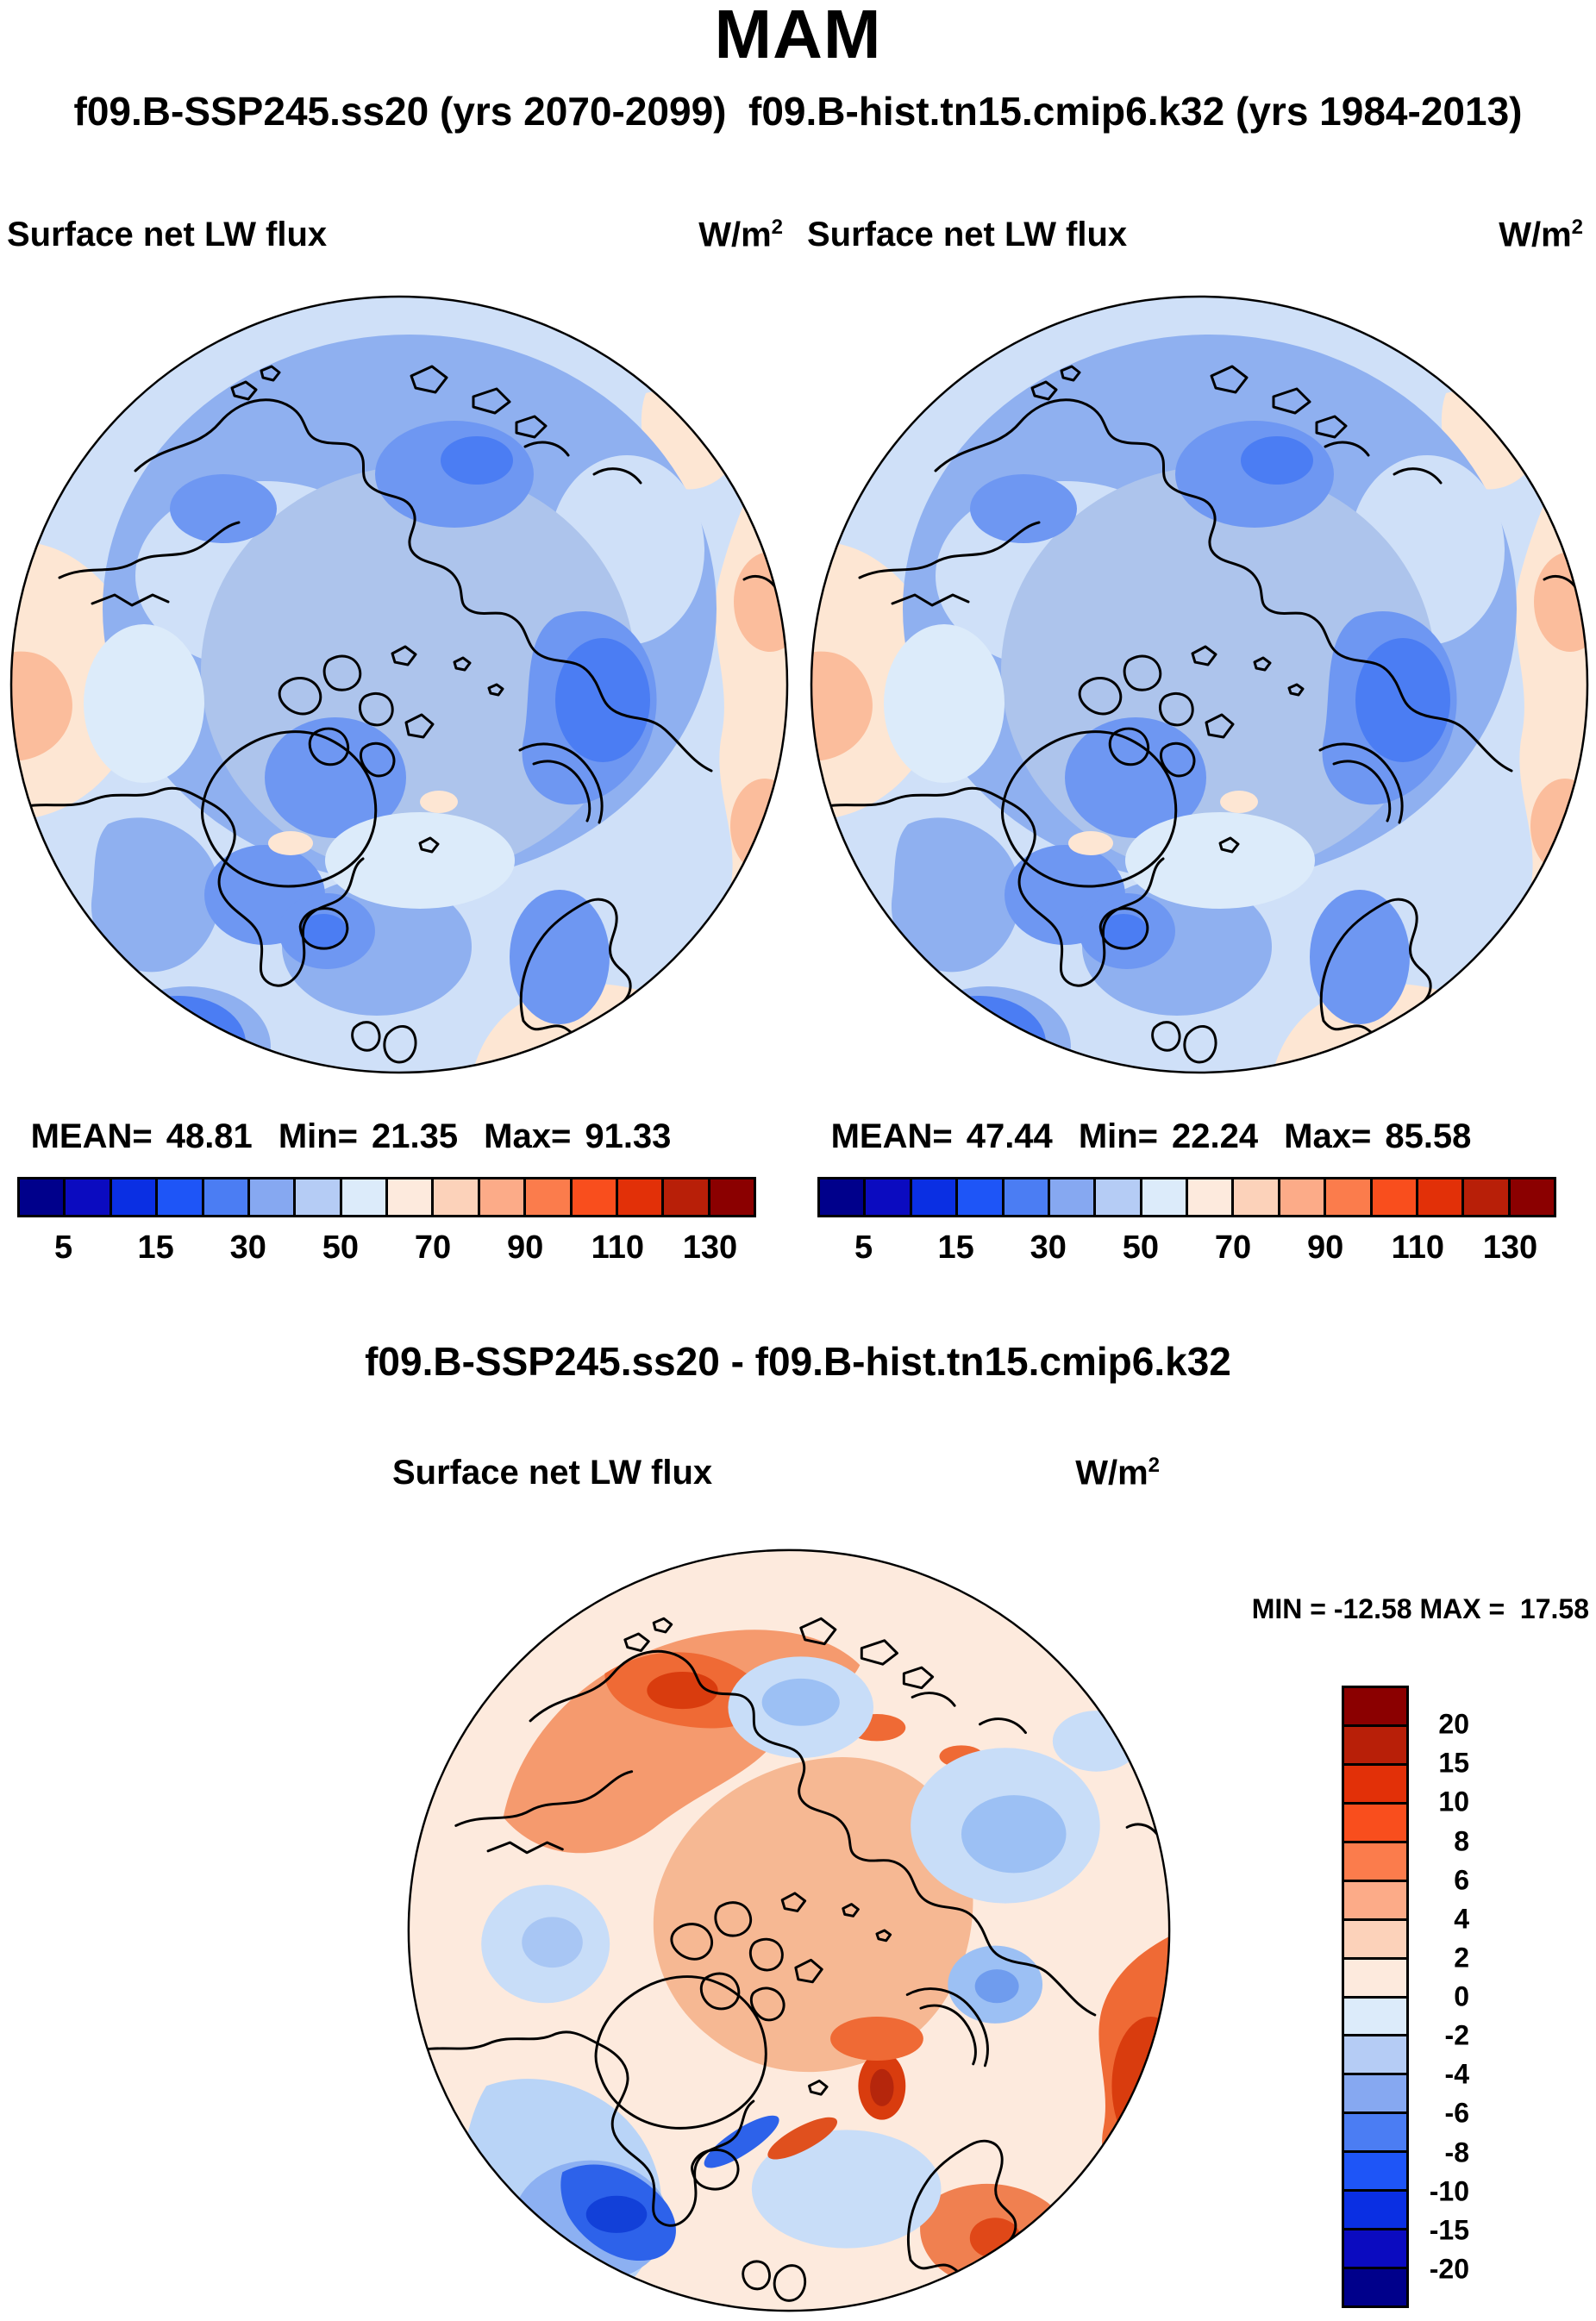 This screenshot has height=2321, width=1596. Describe the element at coordinates (1428, 1136) in the screenshot. I see `max-value: 85.58` at that location.